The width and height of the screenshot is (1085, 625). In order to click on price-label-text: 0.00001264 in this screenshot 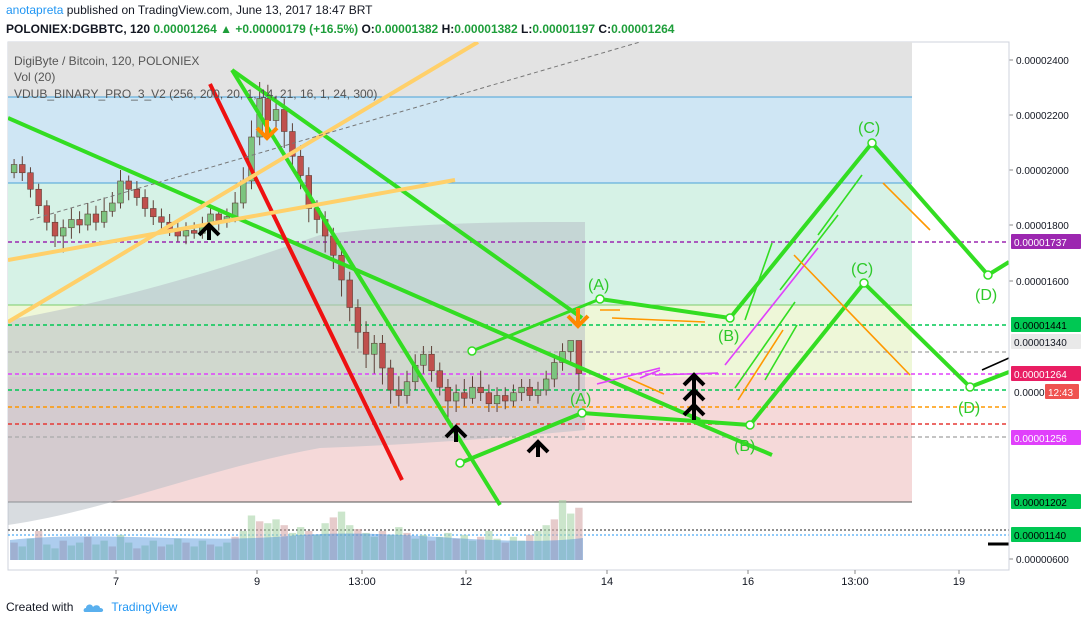, I will do `click(1040, 375)`.